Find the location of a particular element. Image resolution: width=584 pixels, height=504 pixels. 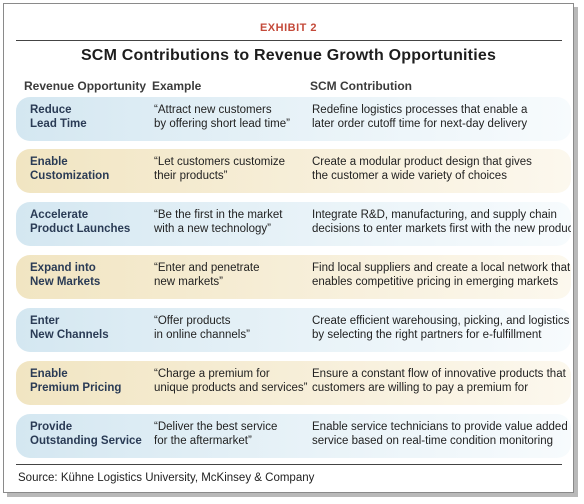

header-scm-contribution: SCM Contribution is located at coordinates (361, 86).